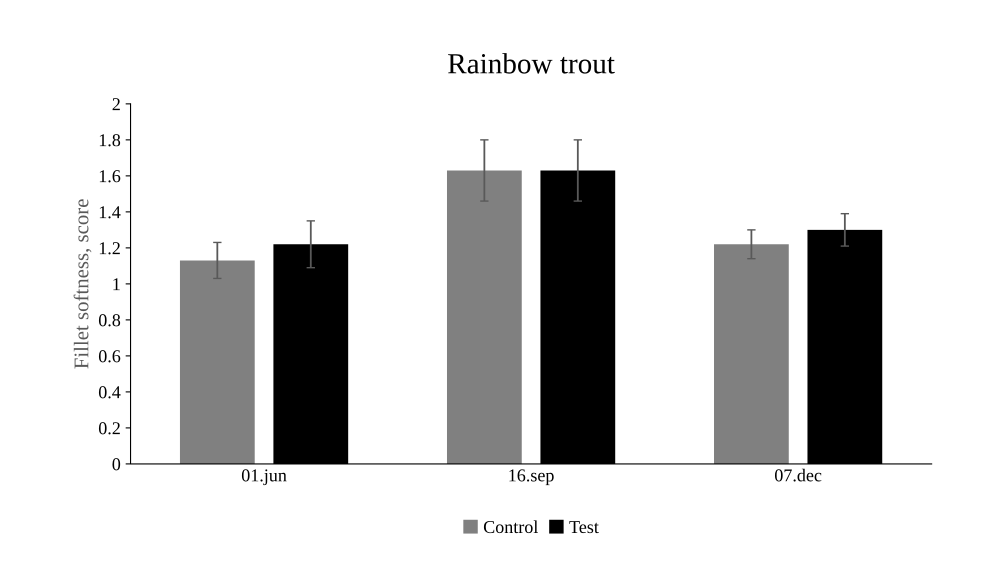  What do you see at coordinates (264, 477) in the screenshot?
I see `x-tick-label: 01.jun` at bounding box center [264, 477].